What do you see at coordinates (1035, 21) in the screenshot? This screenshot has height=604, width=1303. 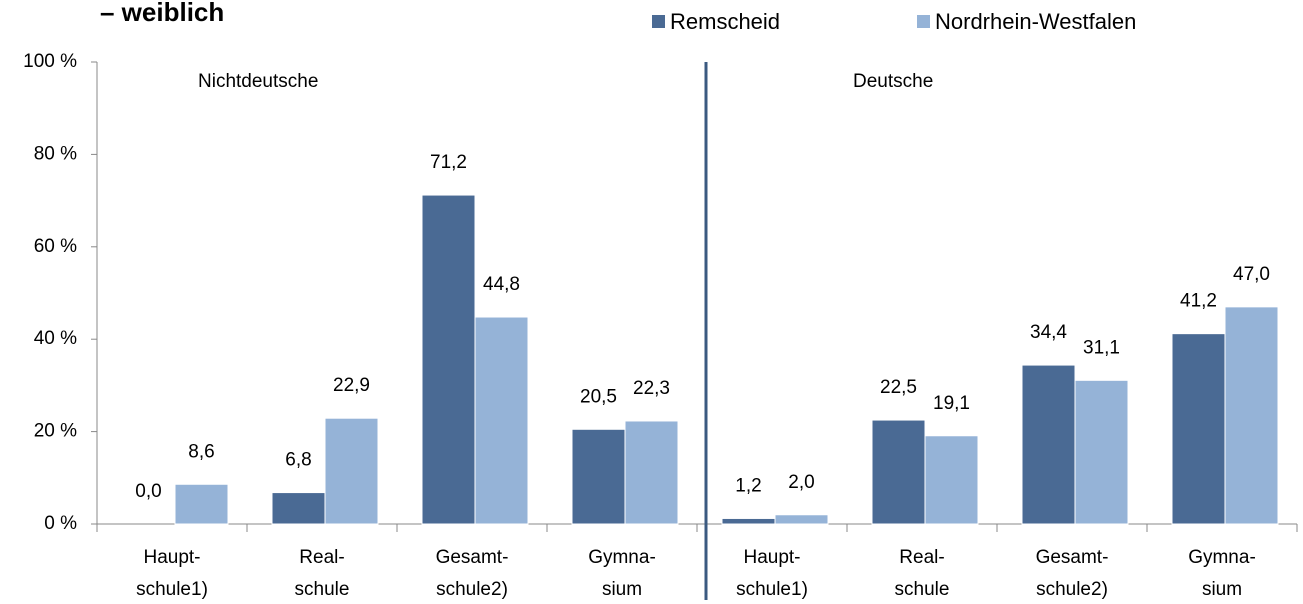 I see `legend-label: Nordrhein-Westfalen` at bounding box center [1035, 21].